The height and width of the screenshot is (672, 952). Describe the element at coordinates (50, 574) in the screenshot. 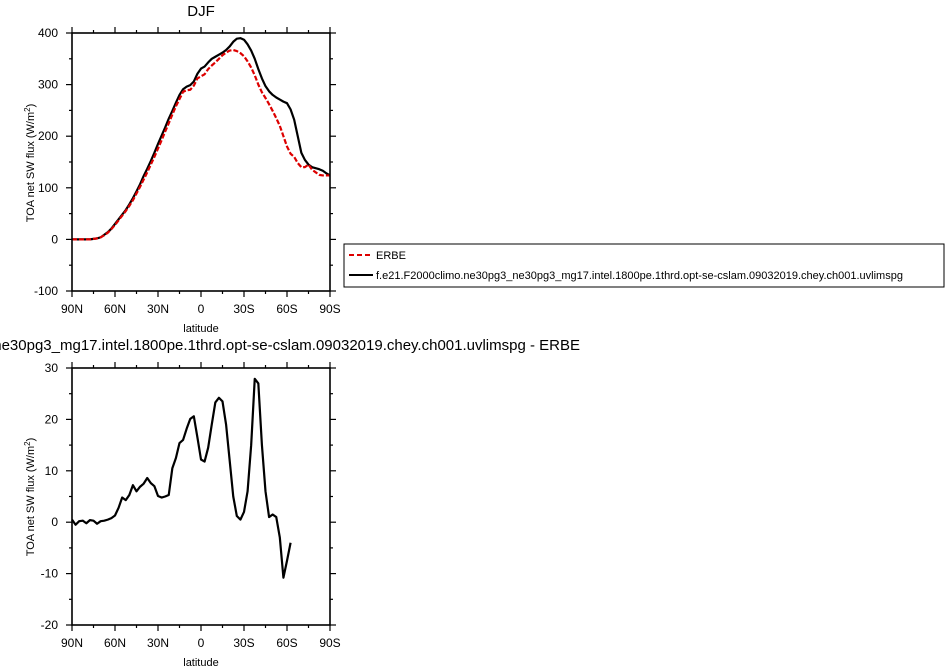

I see `bottom-y-tick-label: -10` at that location.